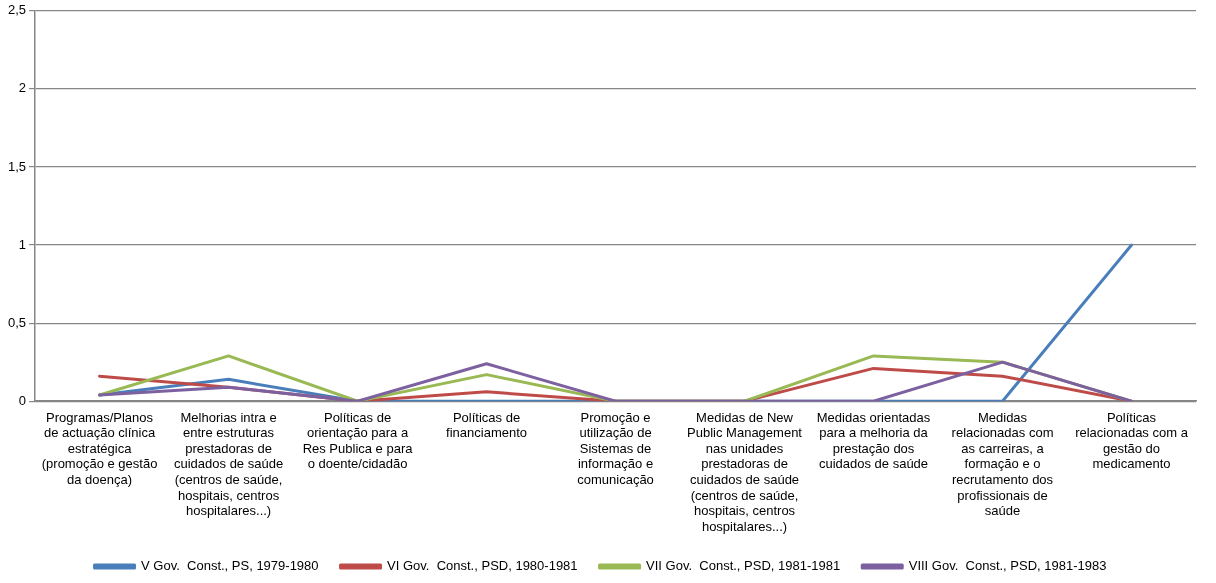 This screenshot has height=583, width=1216. What do you see at coordinates (99, 448) in the screenshot?
I see `x-tick-label: Programas/Planos de actuação clínica estratégica (promoção e gestão da doença)` at bounding box center [99, 448].